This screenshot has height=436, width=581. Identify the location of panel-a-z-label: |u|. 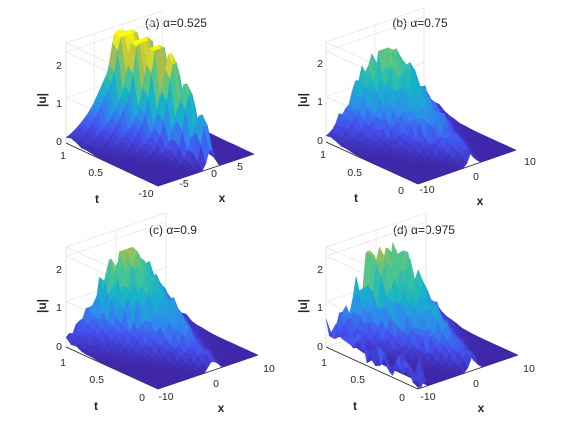
(42, 100).